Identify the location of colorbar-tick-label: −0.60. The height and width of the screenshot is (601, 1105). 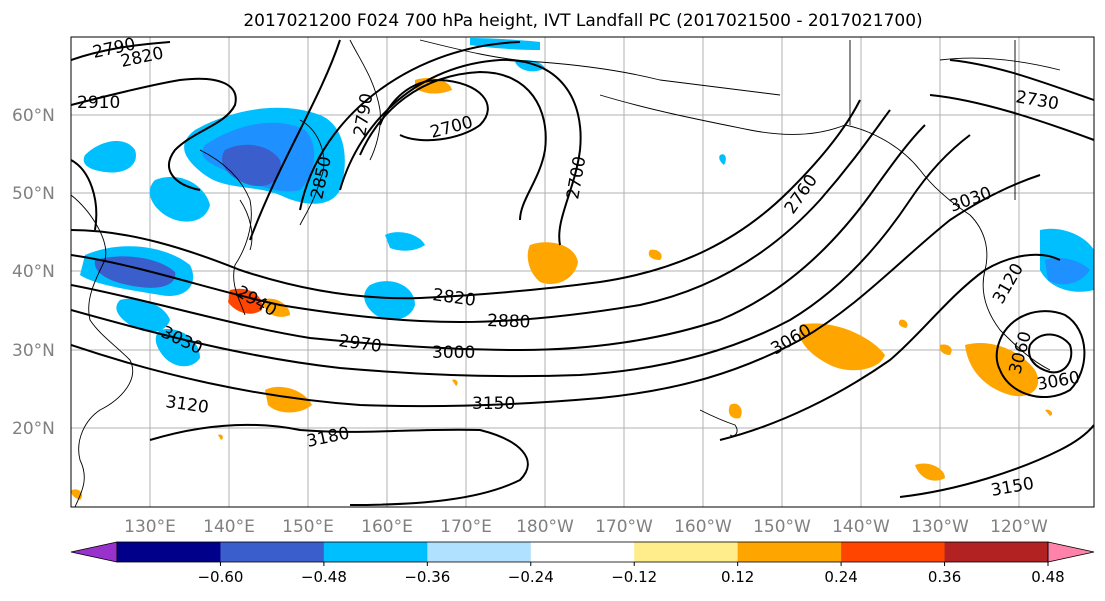
(220, 577).